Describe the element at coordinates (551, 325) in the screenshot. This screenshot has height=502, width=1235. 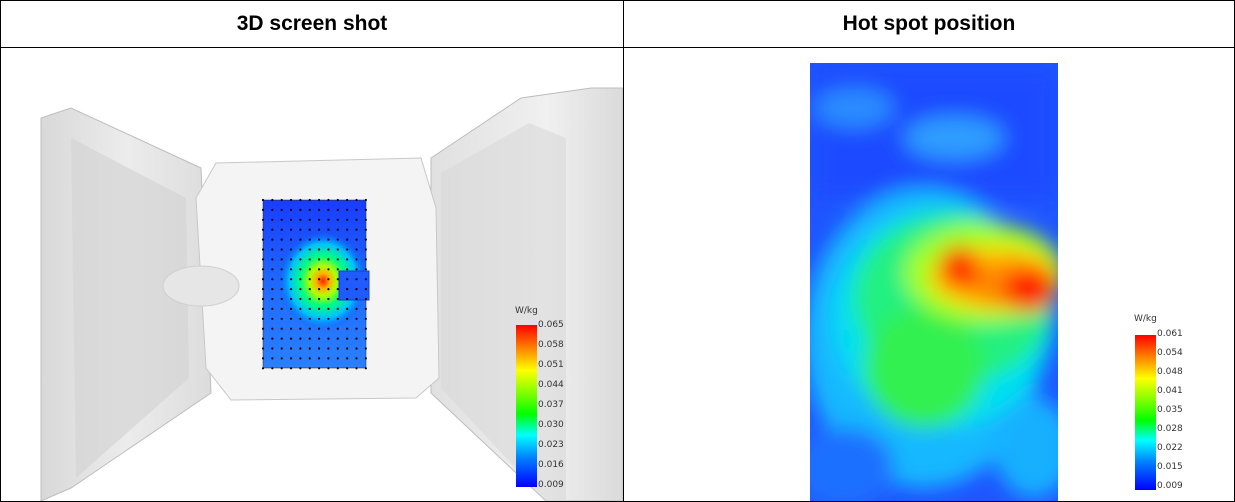
I see `left-legend-tick: 0.065` at that location.